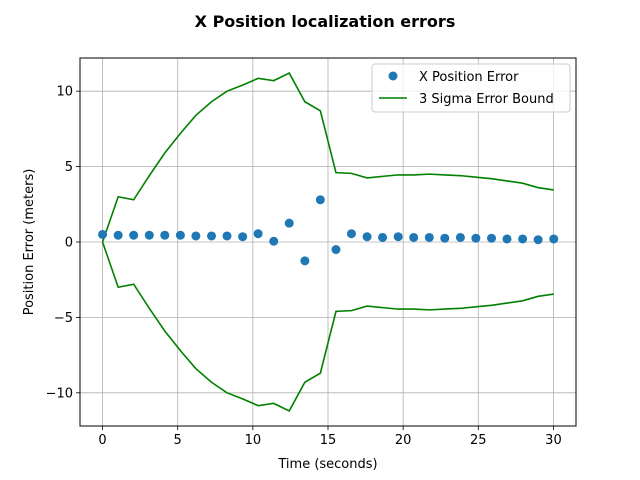 The height and width of the screenshot is (480, 640). I want to click on x-tick-label: 30, so click(553, 440).